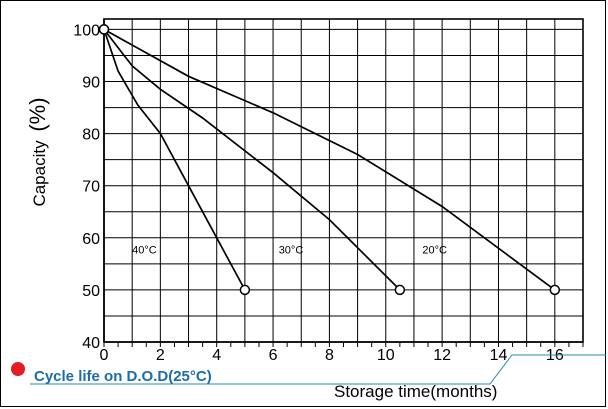  I want to click on series-label: 30°C, so click(291, 250).